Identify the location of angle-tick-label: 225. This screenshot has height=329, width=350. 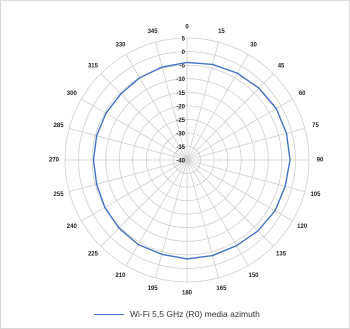
(93, 255).